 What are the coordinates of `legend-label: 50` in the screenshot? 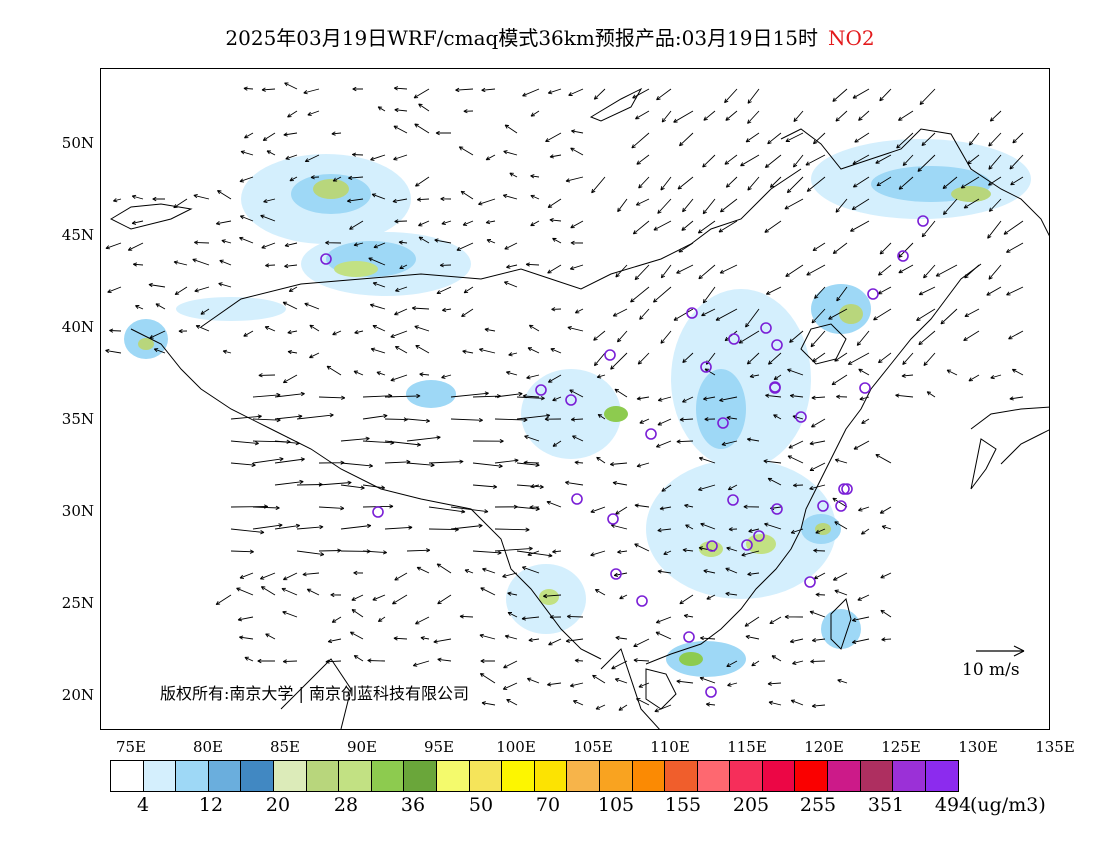 It's located at (481, 805).